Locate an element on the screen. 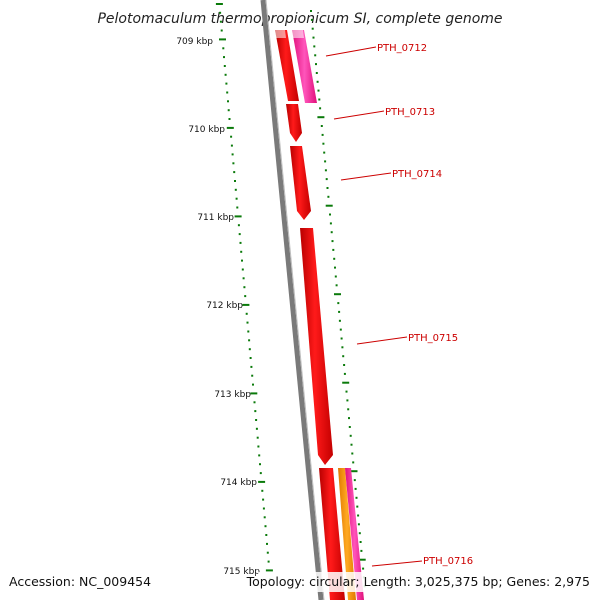 This screenshot has width=600, height=600. gene-PTH_0716-leader is located at coordinates (397, 563).